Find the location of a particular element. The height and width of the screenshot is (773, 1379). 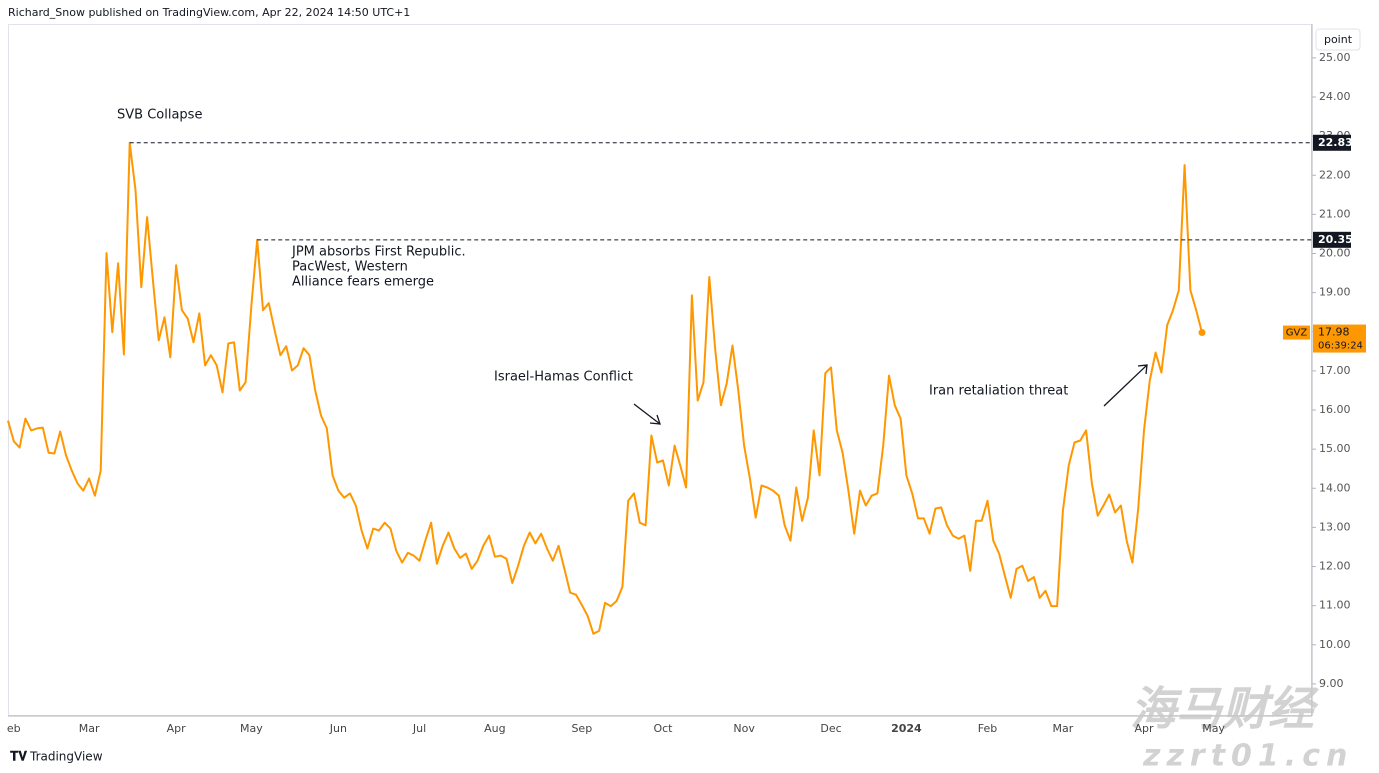

annotation: Alliance fears emerge is located at coordinates (363, 282).